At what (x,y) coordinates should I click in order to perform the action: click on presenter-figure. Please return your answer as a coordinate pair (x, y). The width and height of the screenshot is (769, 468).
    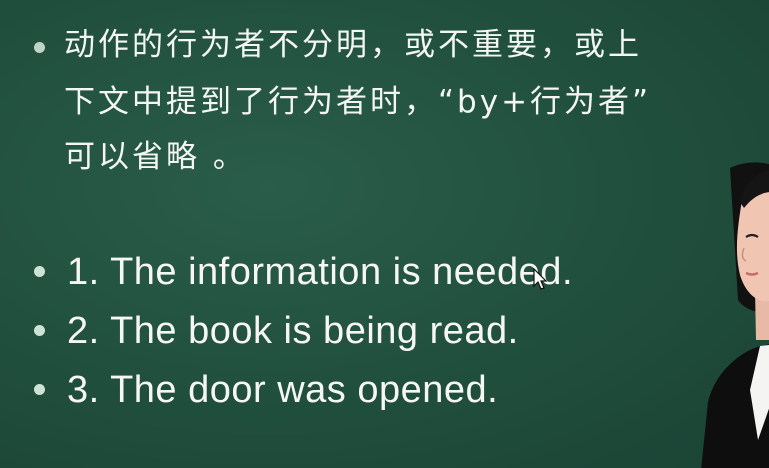
    Looking at the image, I should click on (735, 315).